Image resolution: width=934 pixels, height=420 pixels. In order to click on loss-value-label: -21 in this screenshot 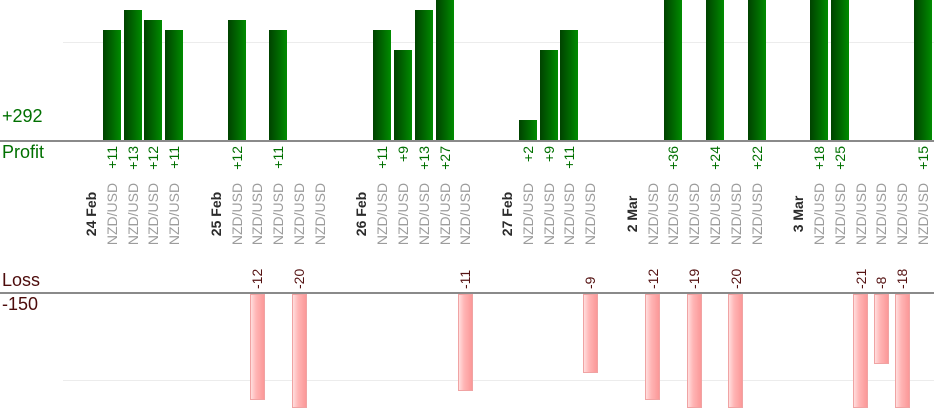, I will do `click(860, 278)`.